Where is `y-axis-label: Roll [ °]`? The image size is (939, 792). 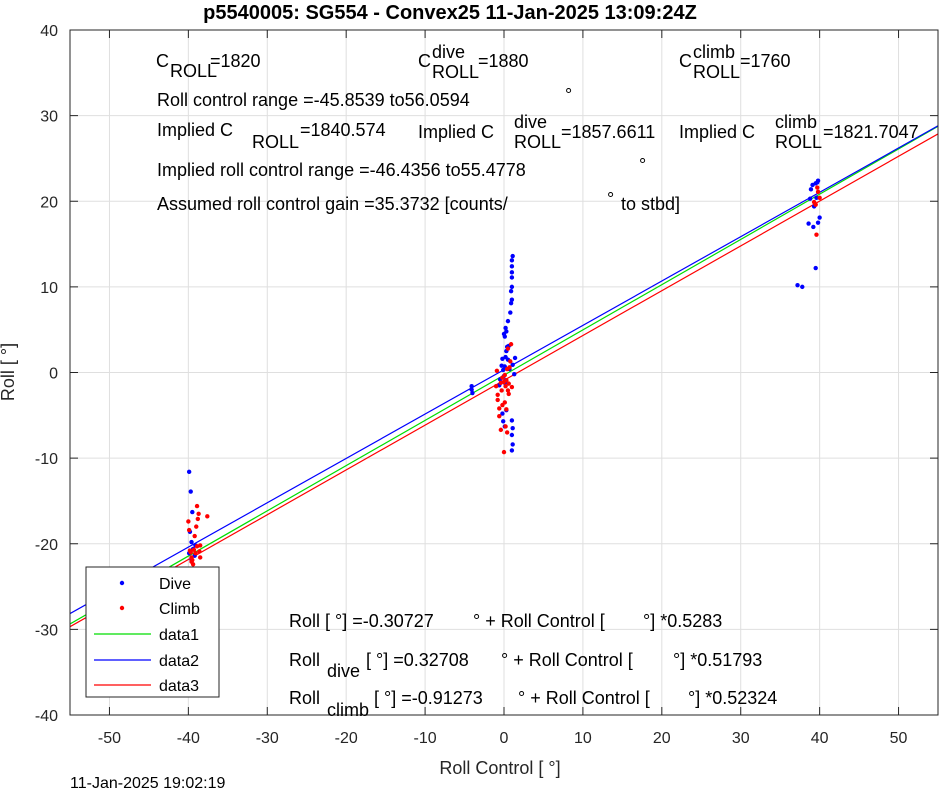 y-axis-label: Roll [ °] is located at coordinates (9, 372).